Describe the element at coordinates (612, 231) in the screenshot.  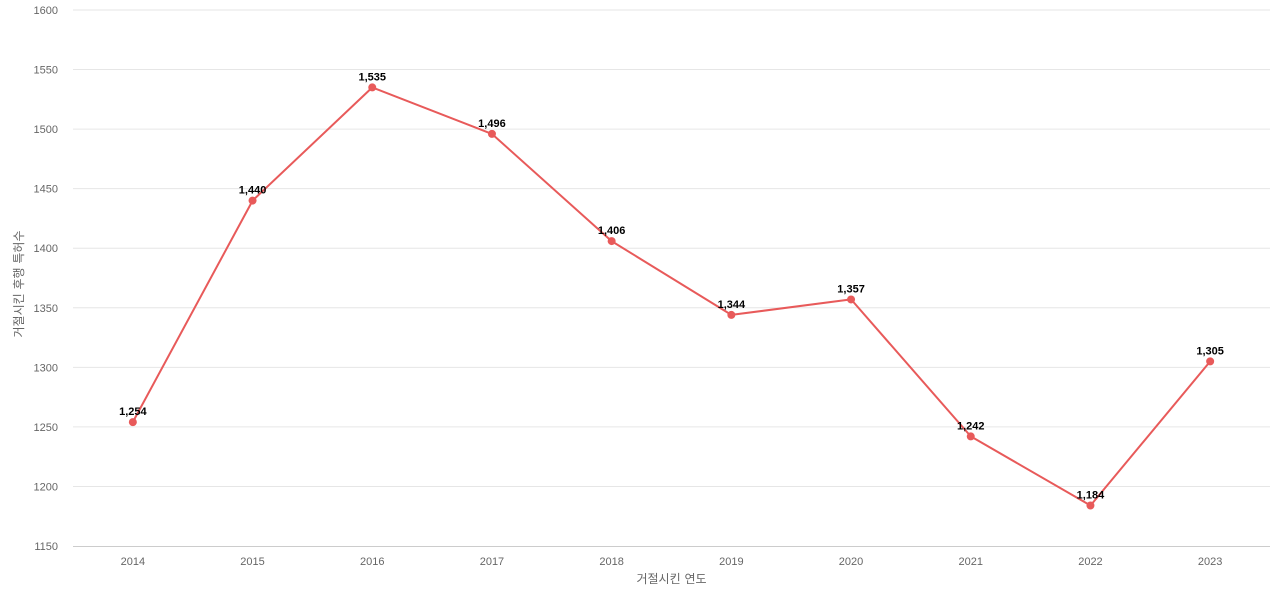
I see `data-label: 1,406` at that location.